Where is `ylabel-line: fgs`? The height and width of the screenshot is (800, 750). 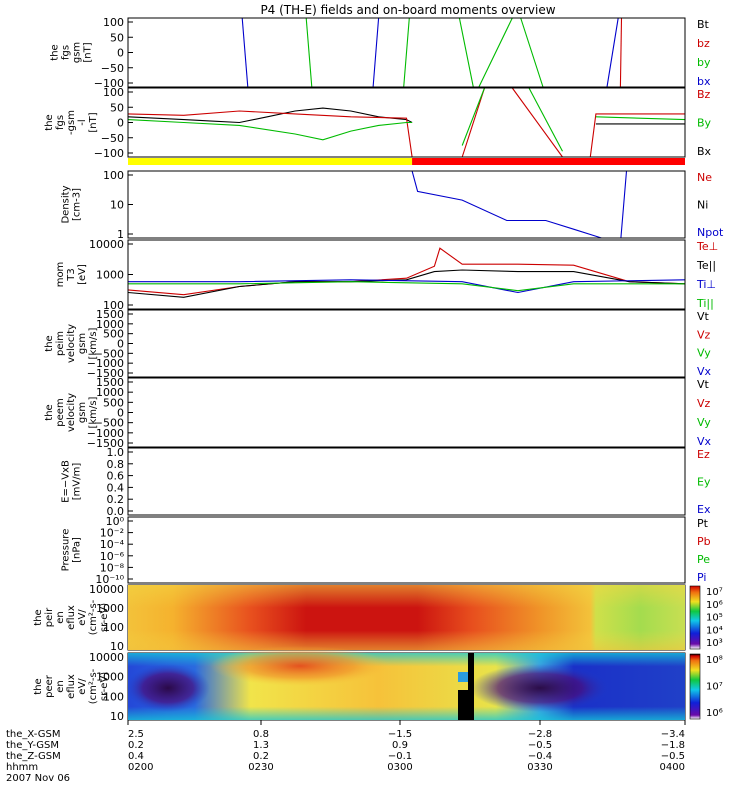 ylabel-line: fgs is located at coordinates (60, 122).